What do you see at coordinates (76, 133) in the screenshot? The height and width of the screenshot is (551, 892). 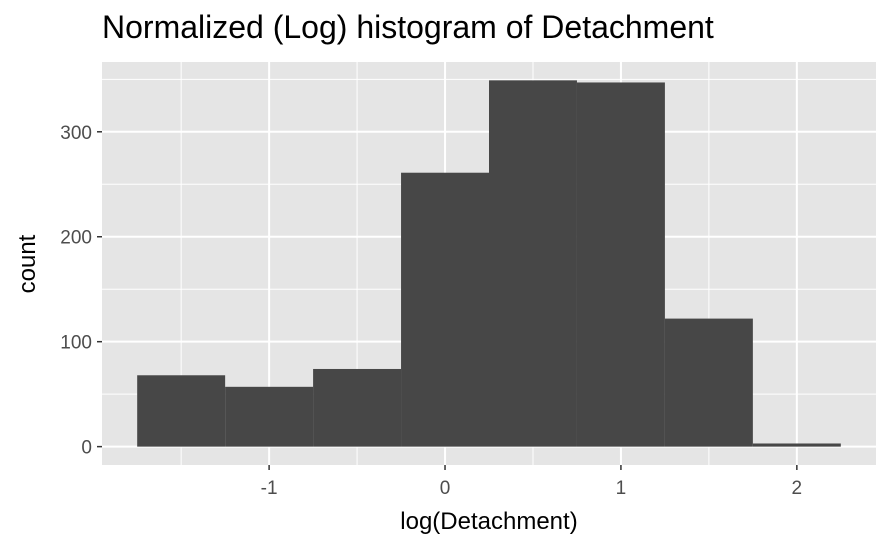 I see `y-tick-label: 300` at bounding box center [76, 133].